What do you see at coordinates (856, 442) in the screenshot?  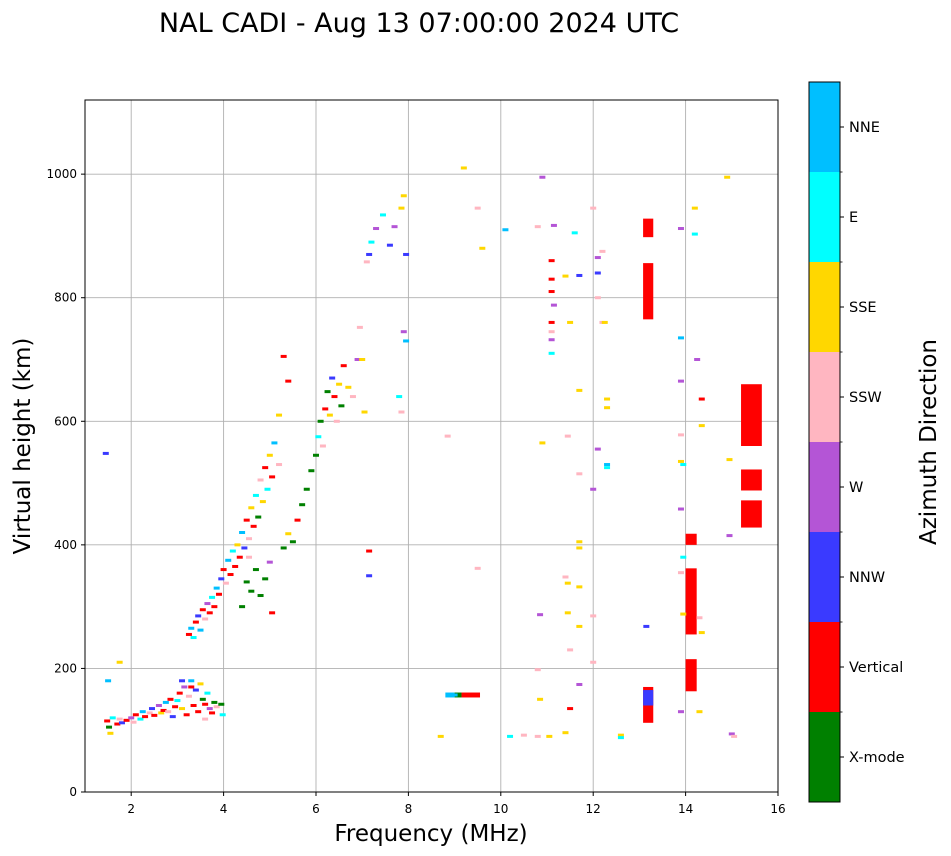 I see `colorbar: X-mode Vertical NNW W SSW SSE E NNE` at bounding box center [856, 442].